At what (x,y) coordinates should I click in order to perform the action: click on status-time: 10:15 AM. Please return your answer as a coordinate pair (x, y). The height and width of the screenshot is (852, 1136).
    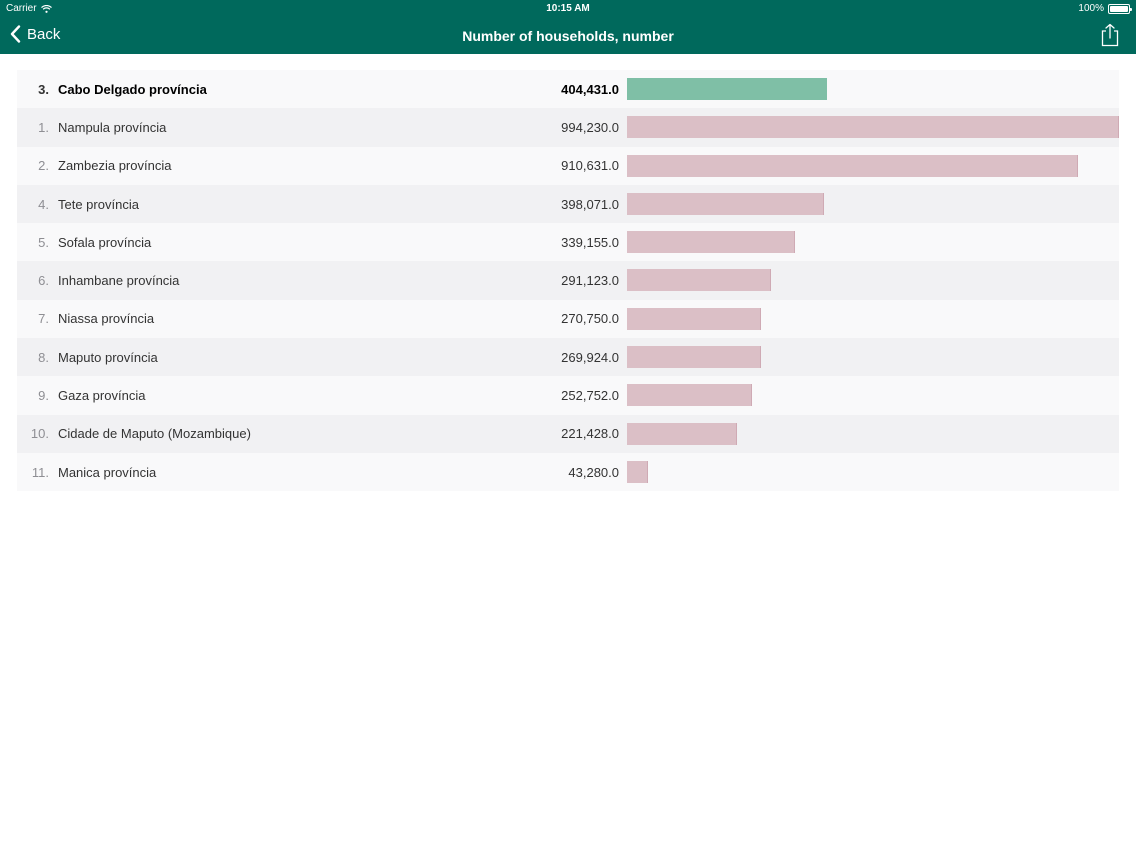
    Looking at the image, I should click on (568, 8).